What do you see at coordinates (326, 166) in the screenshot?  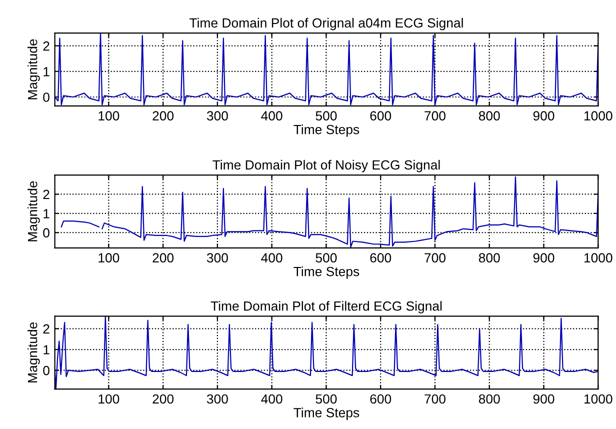 I see `chart-title: Time Domain Plot of Noisy ECG Signal` at bounding box center [326, 166].